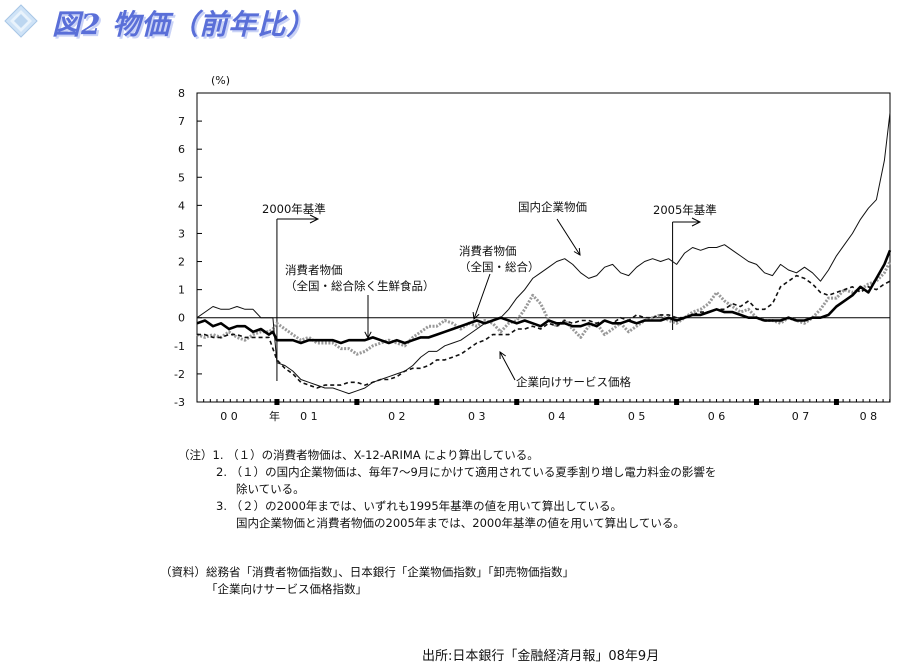 The width and height of the screenshot is (920, 664). I want to click on x-tick-label: 0 4, so click(557, 416).